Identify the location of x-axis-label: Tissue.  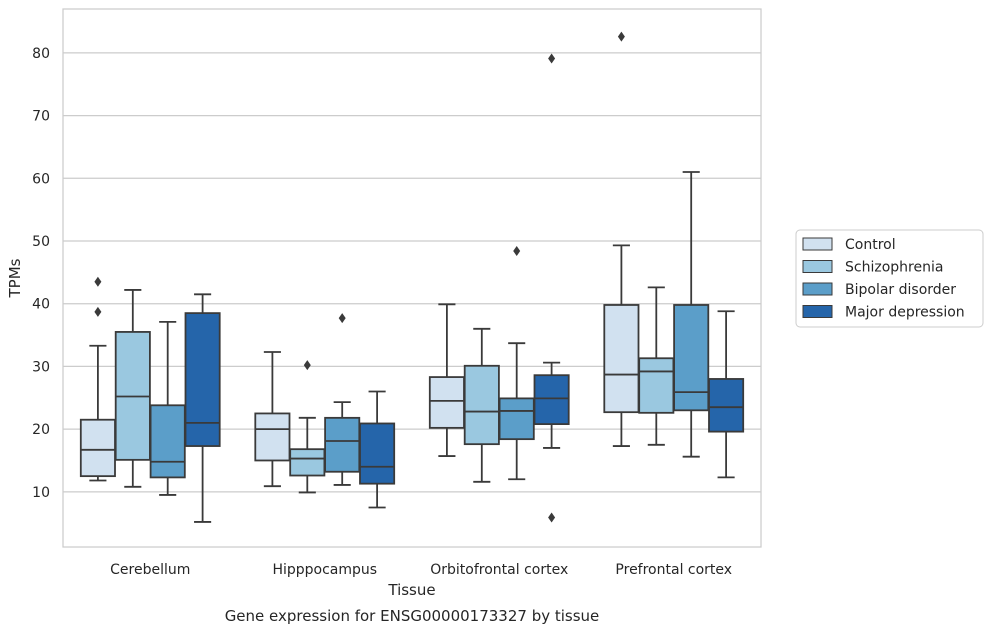
(411, 590).